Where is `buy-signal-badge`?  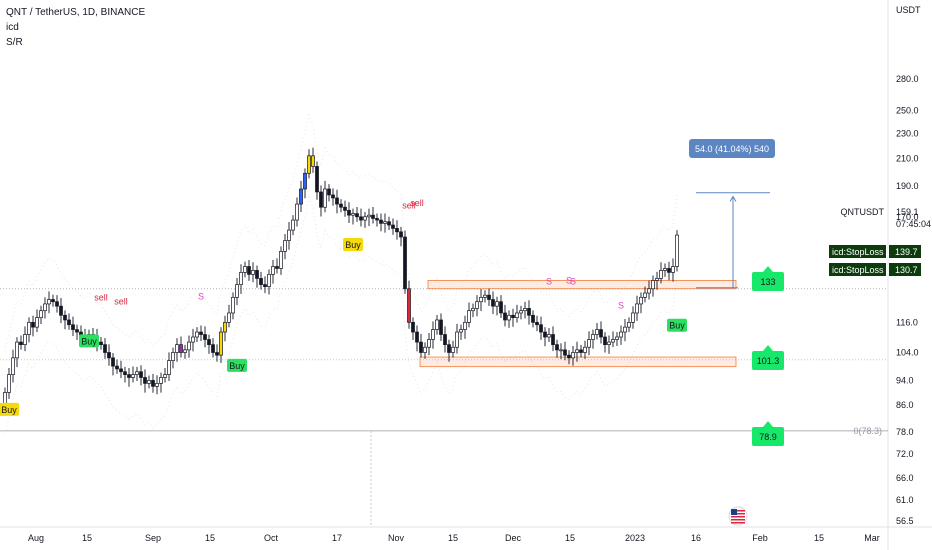
buy-signal-badge is located at coordinates (677, 325).